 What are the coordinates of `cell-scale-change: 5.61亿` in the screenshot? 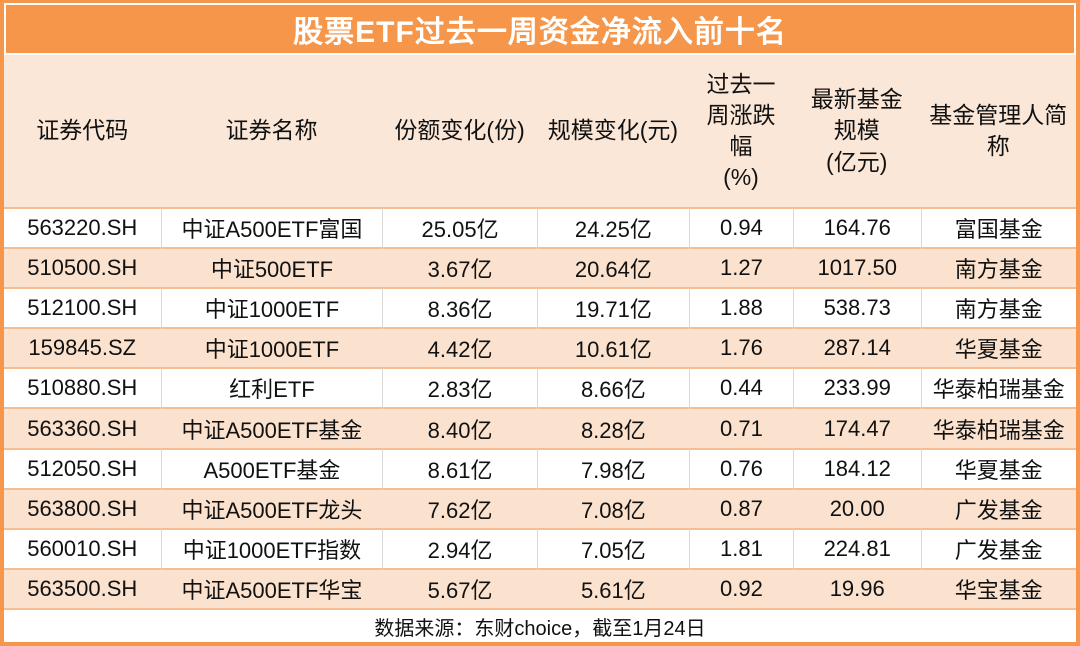 It's located at (612, 587).